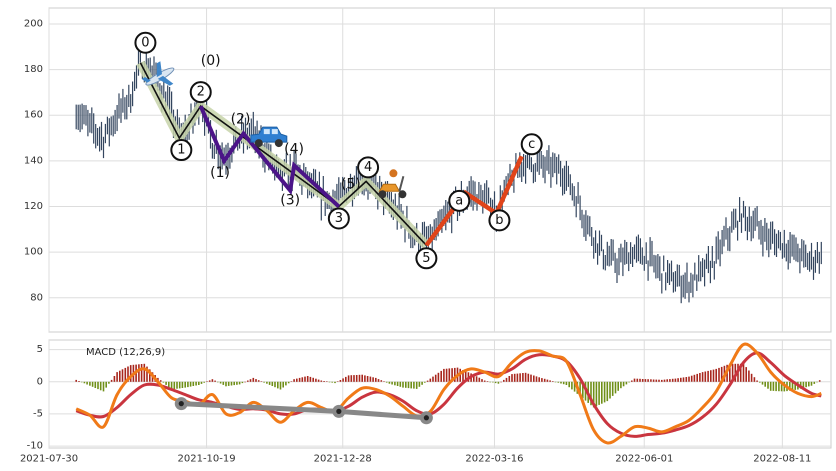 This screenshot has width=836, height=471. What do you see at coordinates (211, 61) in the screenshot?
I see `sub-wave-label: (0)` at bounding box center [211, 61].